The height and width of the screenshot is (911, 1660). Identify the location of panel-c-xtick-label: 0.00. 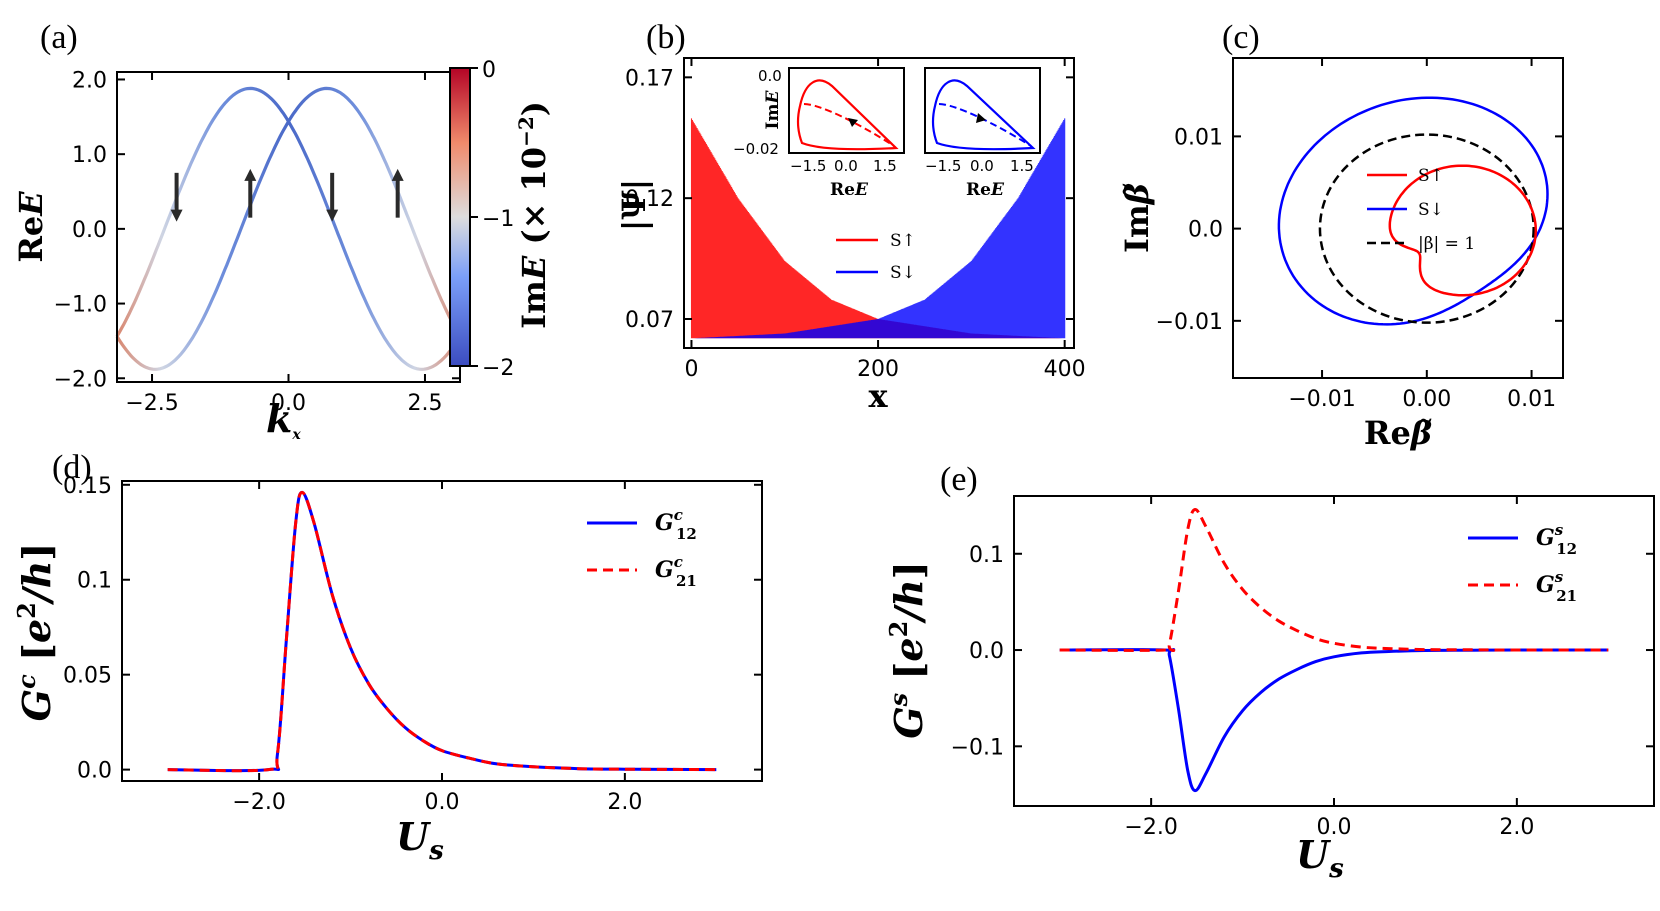
(1426, 399).